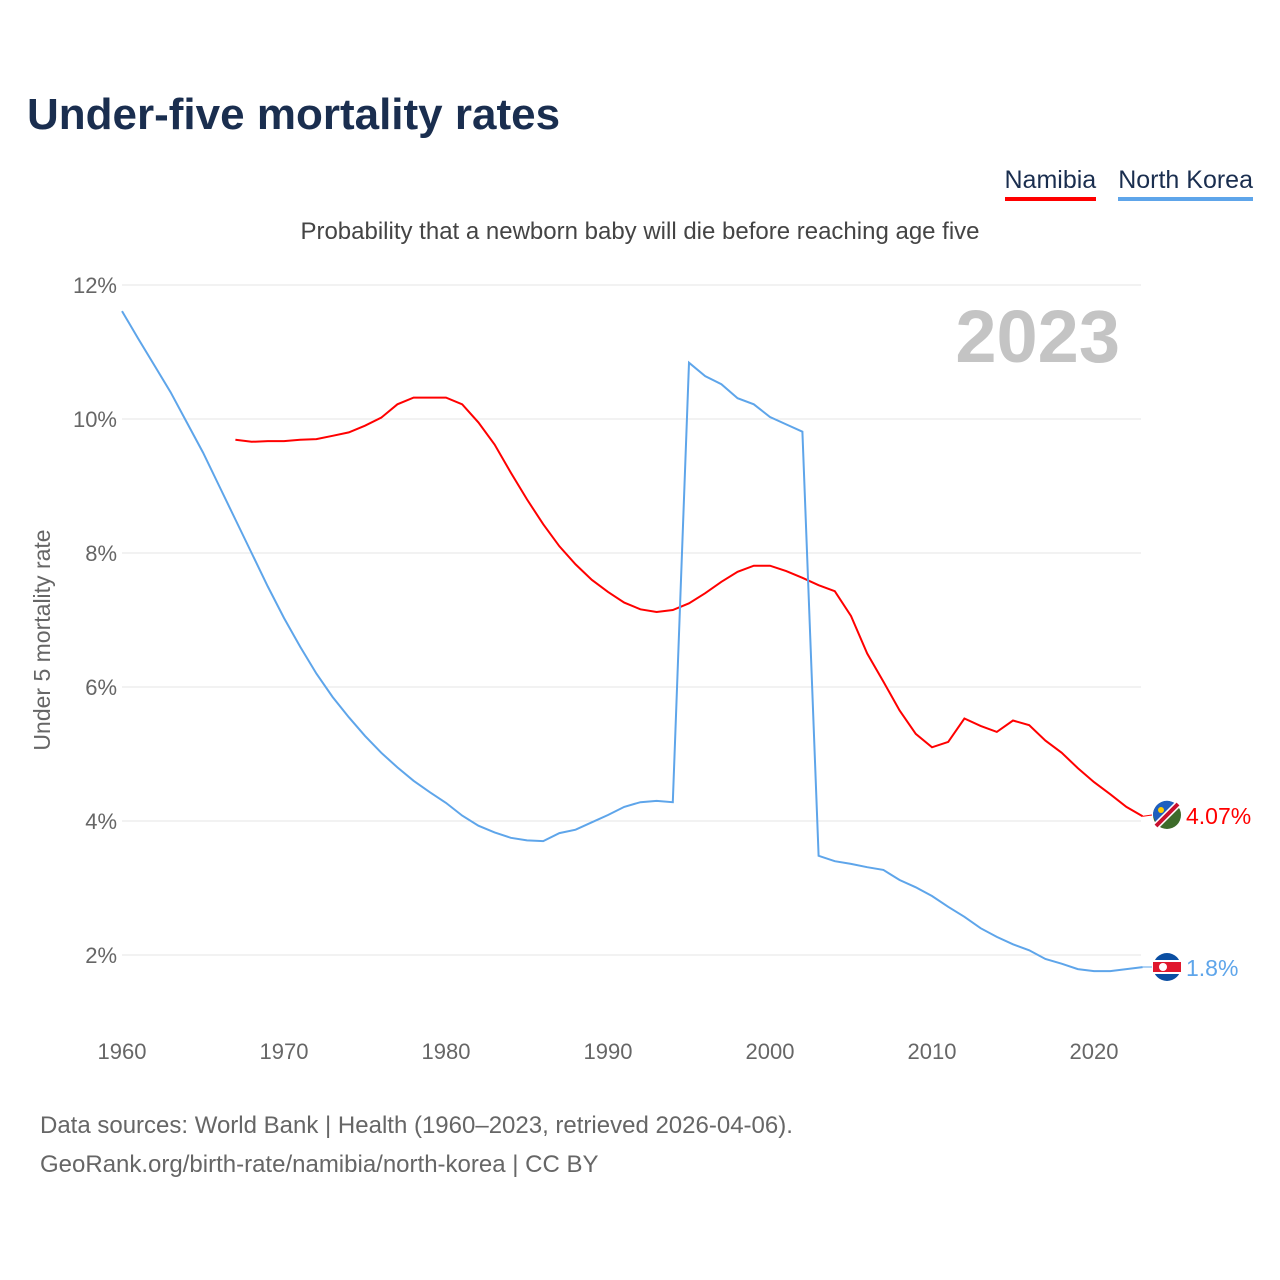  What do you see at coordinates (1218, 816) in the screenshot?
I see `end-value-label: 4.07%` at bounding box center [1218, 816].